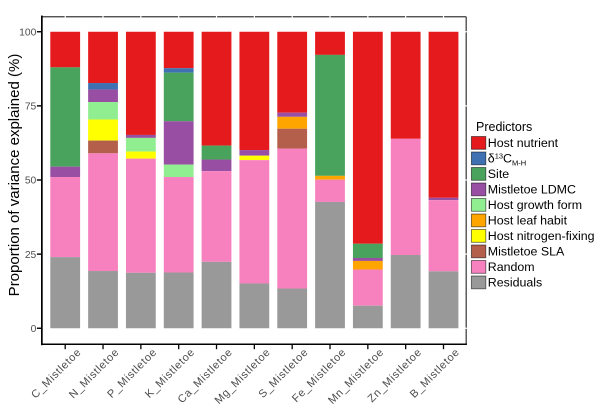 This screenshot has width=600, height=418. I want to click on svg-text: Site, so click(498, 174).